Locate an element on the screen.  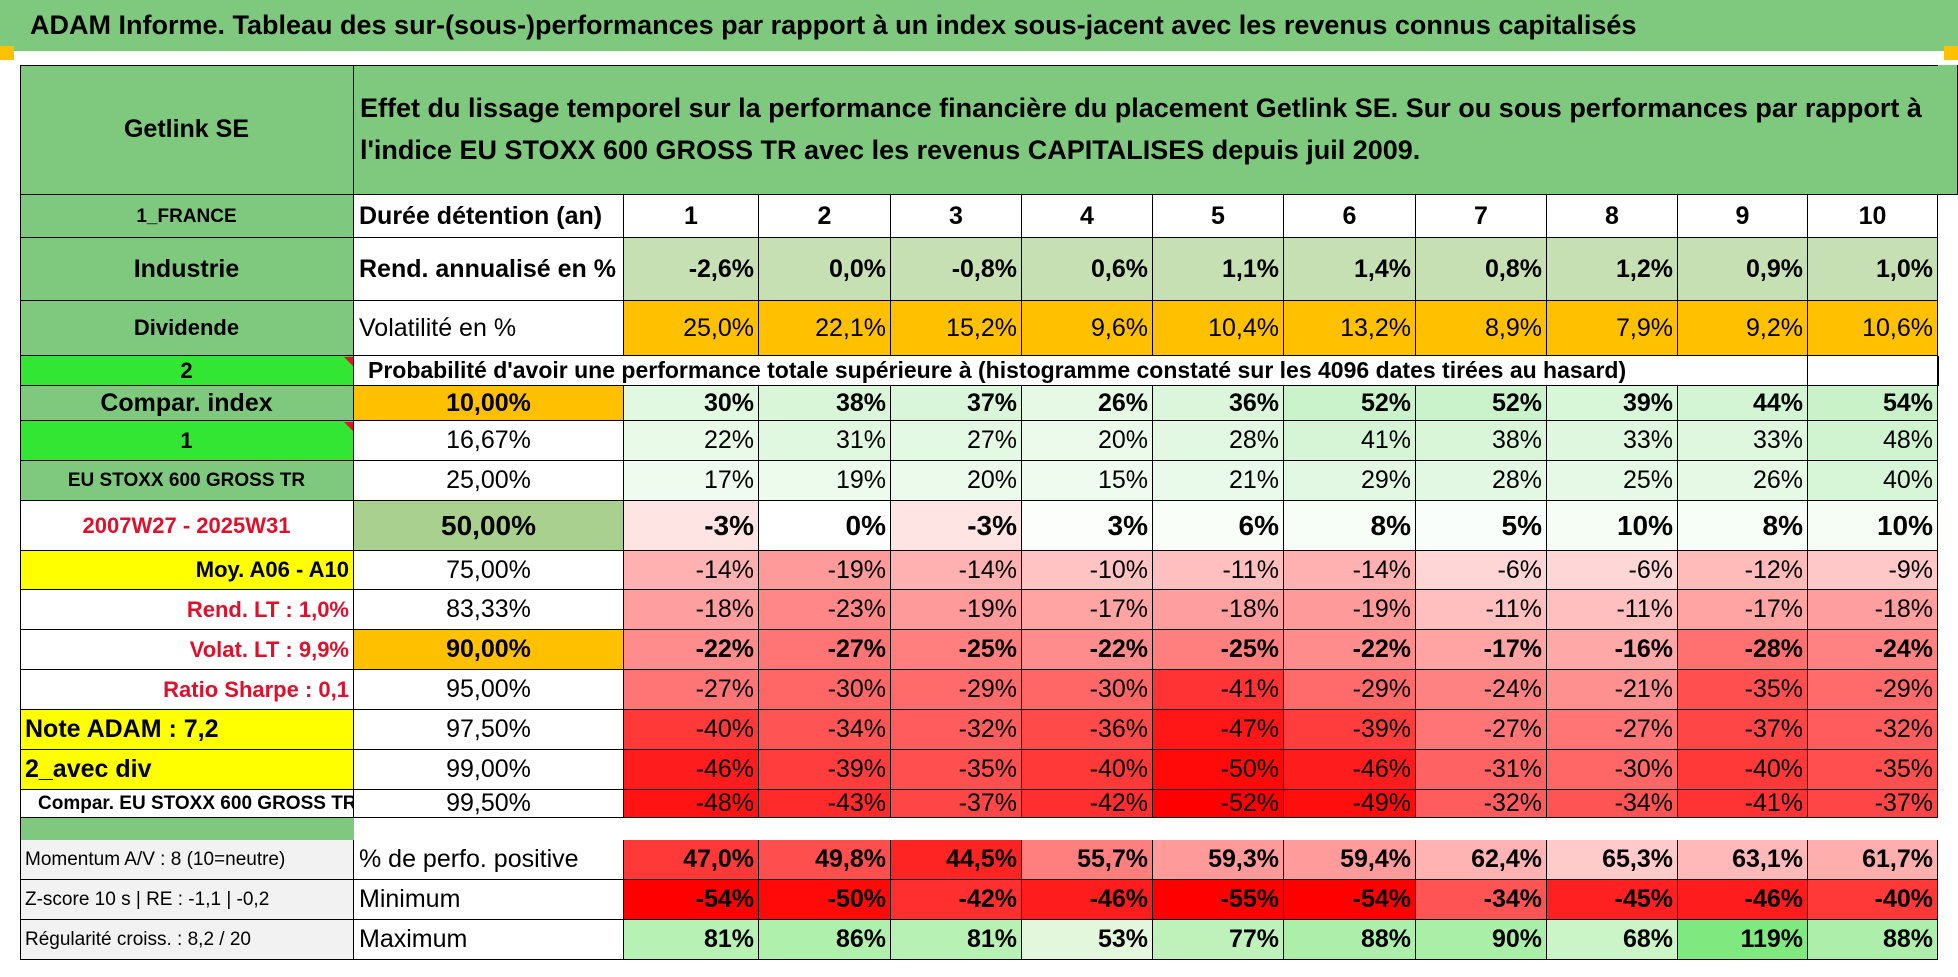
percentile-value: -49% is located at coordinates (1350, 804).